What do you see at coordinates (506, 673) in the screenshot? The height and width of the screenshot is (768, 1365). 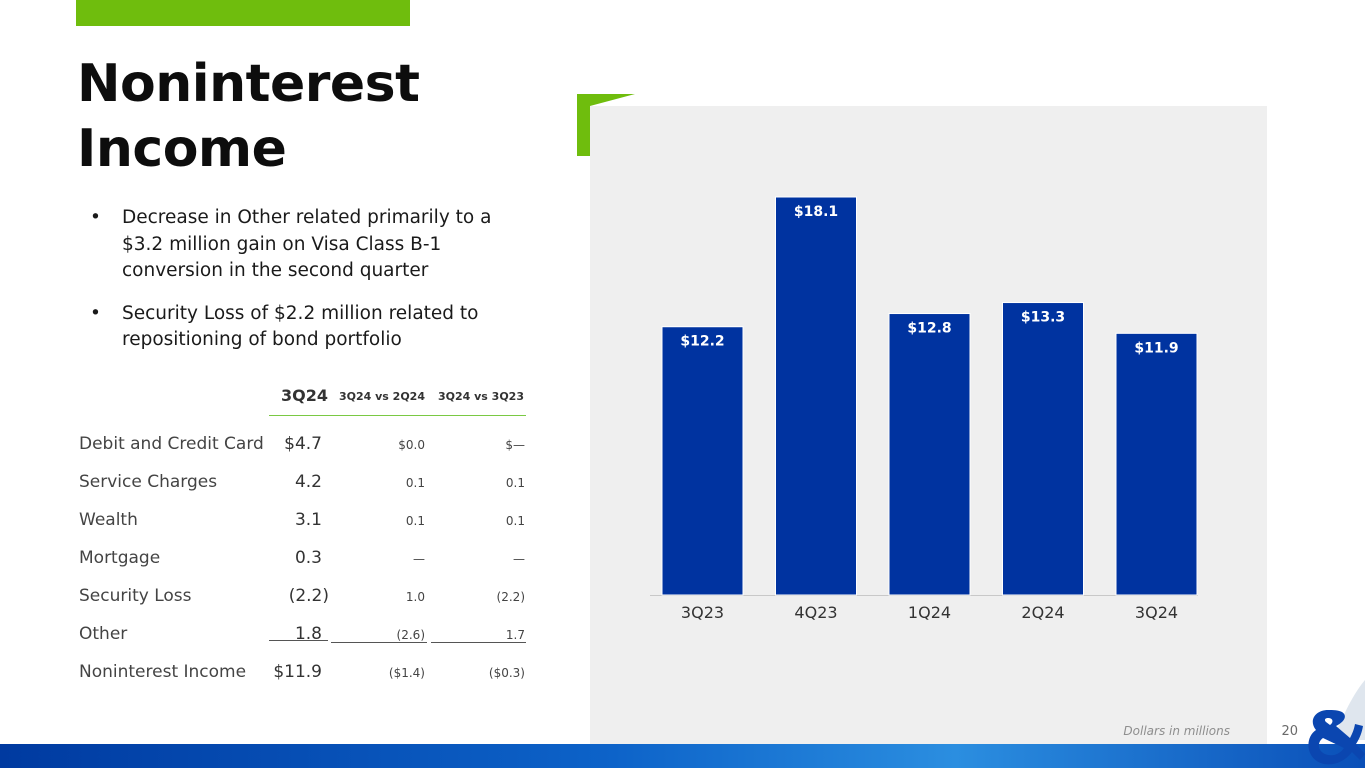 I see `row-vs-3q23: ($0.3)` at bounding box center [506, 673].